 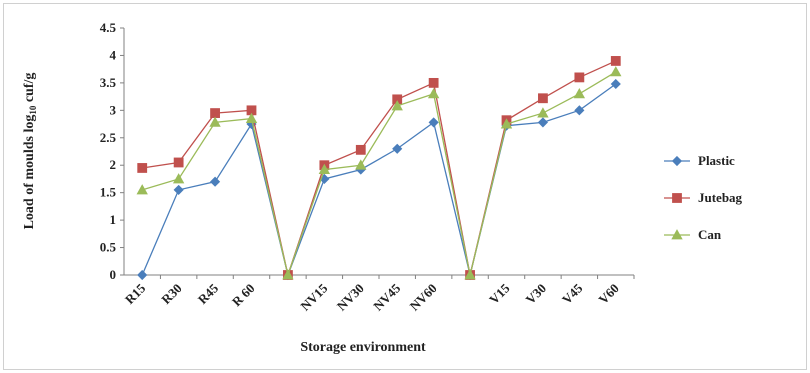 What do you see at coordinates (108, 247) in the screenshot?
I see `y-tick-label: 0.5` at bounding box center [108, 247].